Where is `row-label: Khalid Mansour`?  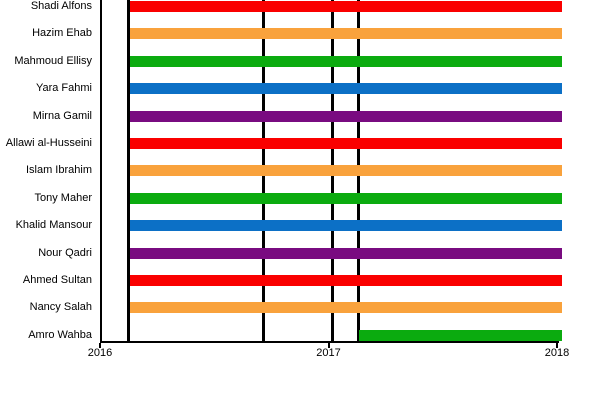 row-label: Khalid Mansour is located at coordinates (53, 225).